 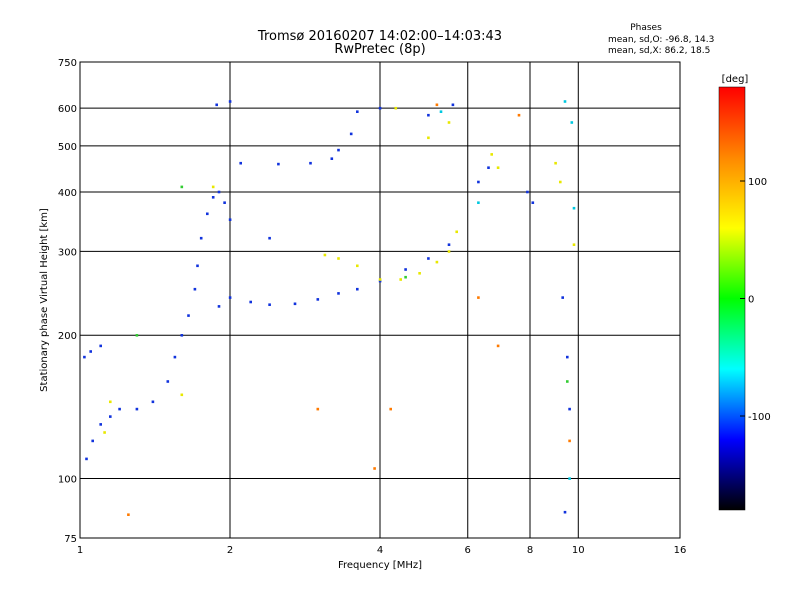 I want to click on colorbar-ticks: 100 0 -100, so click(x=755, y=300).